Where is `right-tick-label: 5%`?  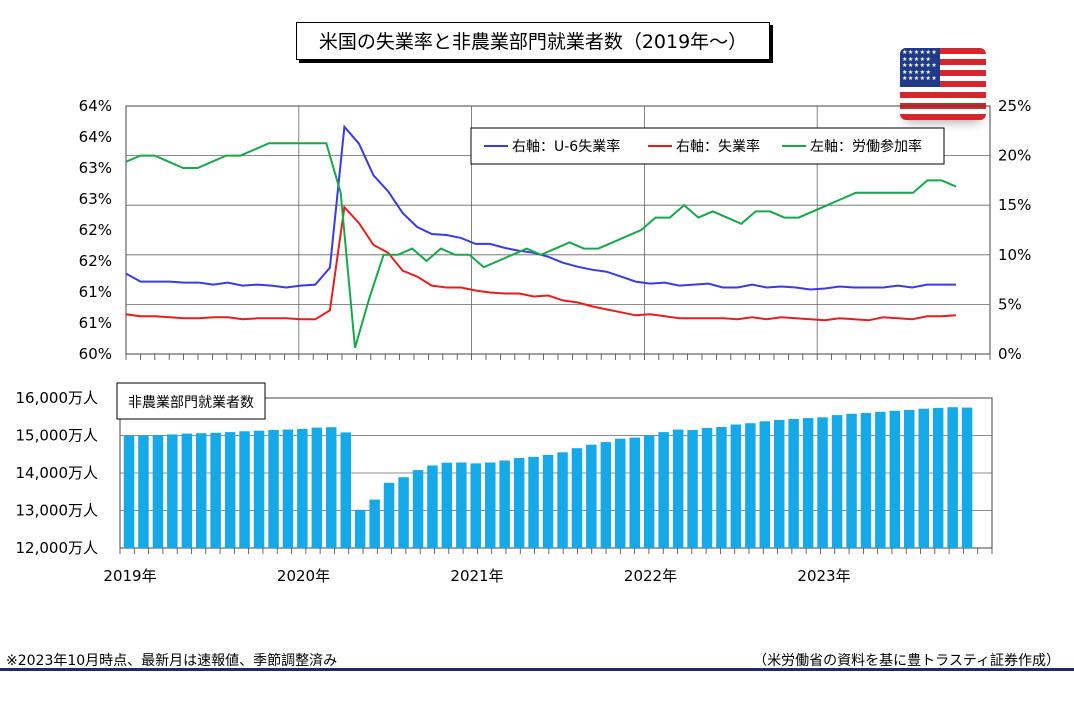 right-tick-label: 5% is located at coordinates (1010, 304).